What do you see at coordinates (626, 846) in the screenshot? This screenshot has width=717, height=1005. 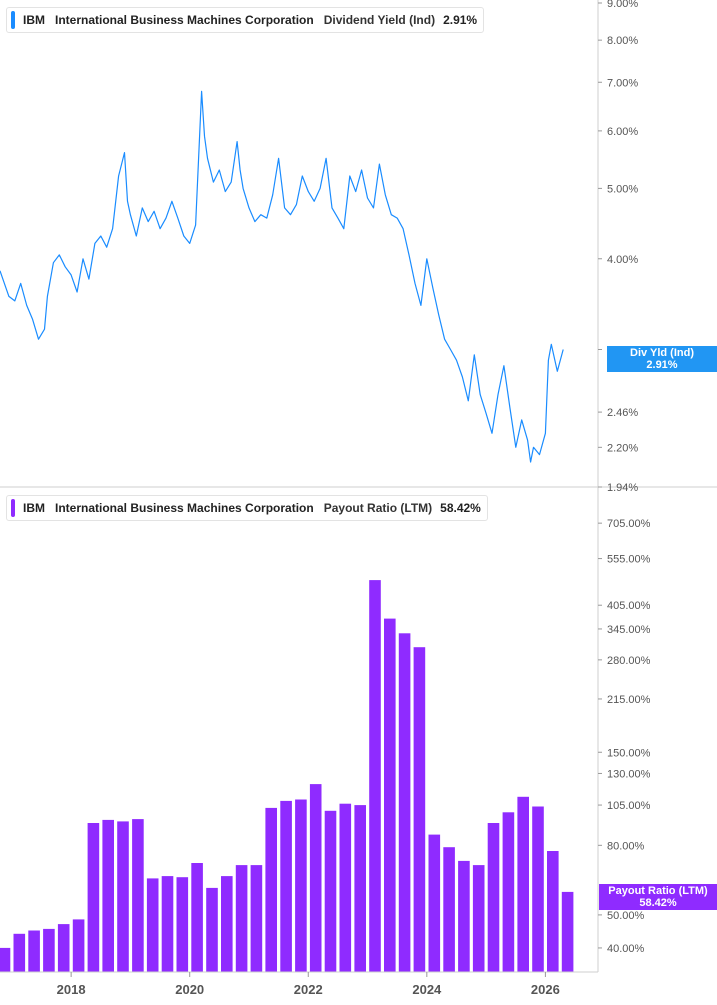 I see `bottom-y-tick-label: 80.00%` at bounding box center [626, 846].